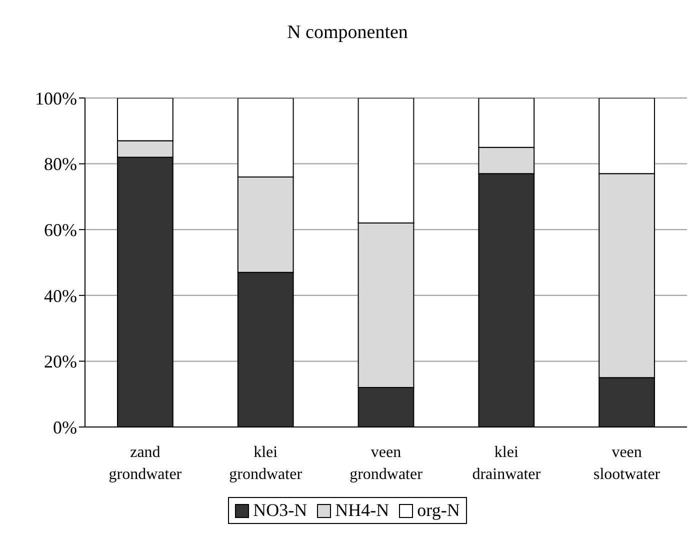 The image size is (695, 542). What do you see at coordinates (60, 230) in the screenshot?
I see `y-tick-label: 60%` at bounding box center [60, 230].